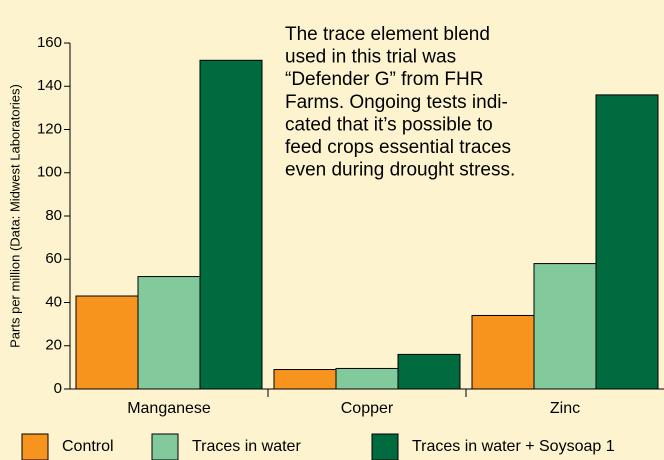 Image resolution: width=664 pixels, height=460 pixels. What do you see at coordinates (53, 345) in the screenshot?
I see `y-tick-label: 20` at bounding box center [53, 345].